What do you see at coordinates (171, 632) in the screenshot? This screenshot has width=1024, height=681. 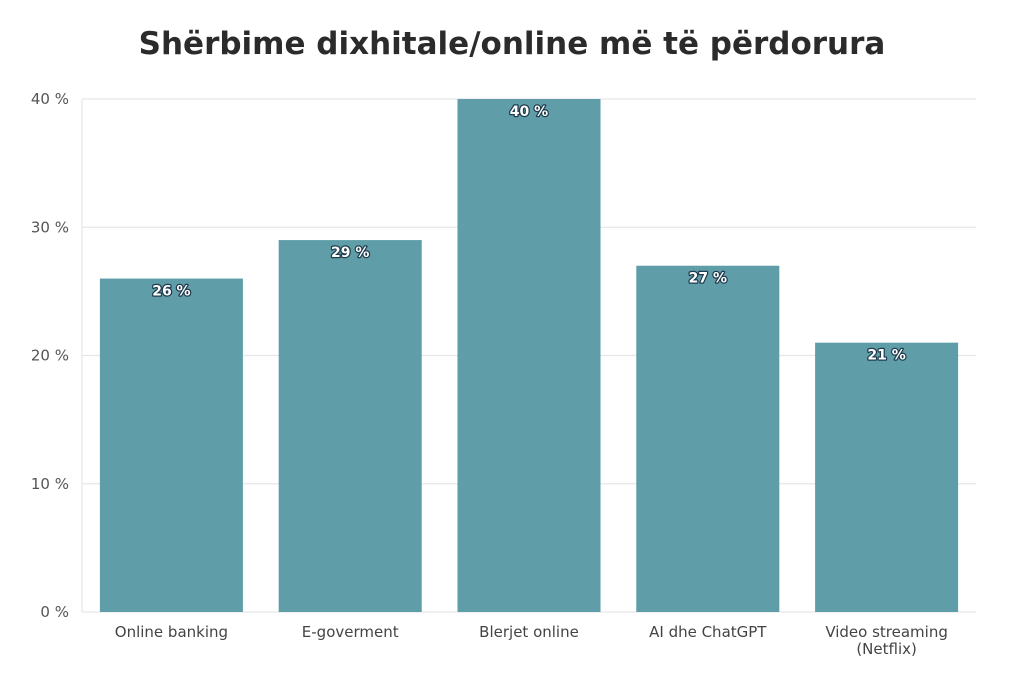 I see `x-tick-label: Online banking` at bounding box center [171, 632].